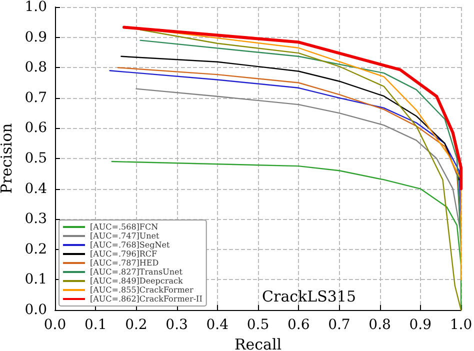 This screenshot has width=474, height=351. Describe the element at coordinates (137, 272) in the screenshot. I see `legend-label: [AUC=.827]TransUnet` at that location.